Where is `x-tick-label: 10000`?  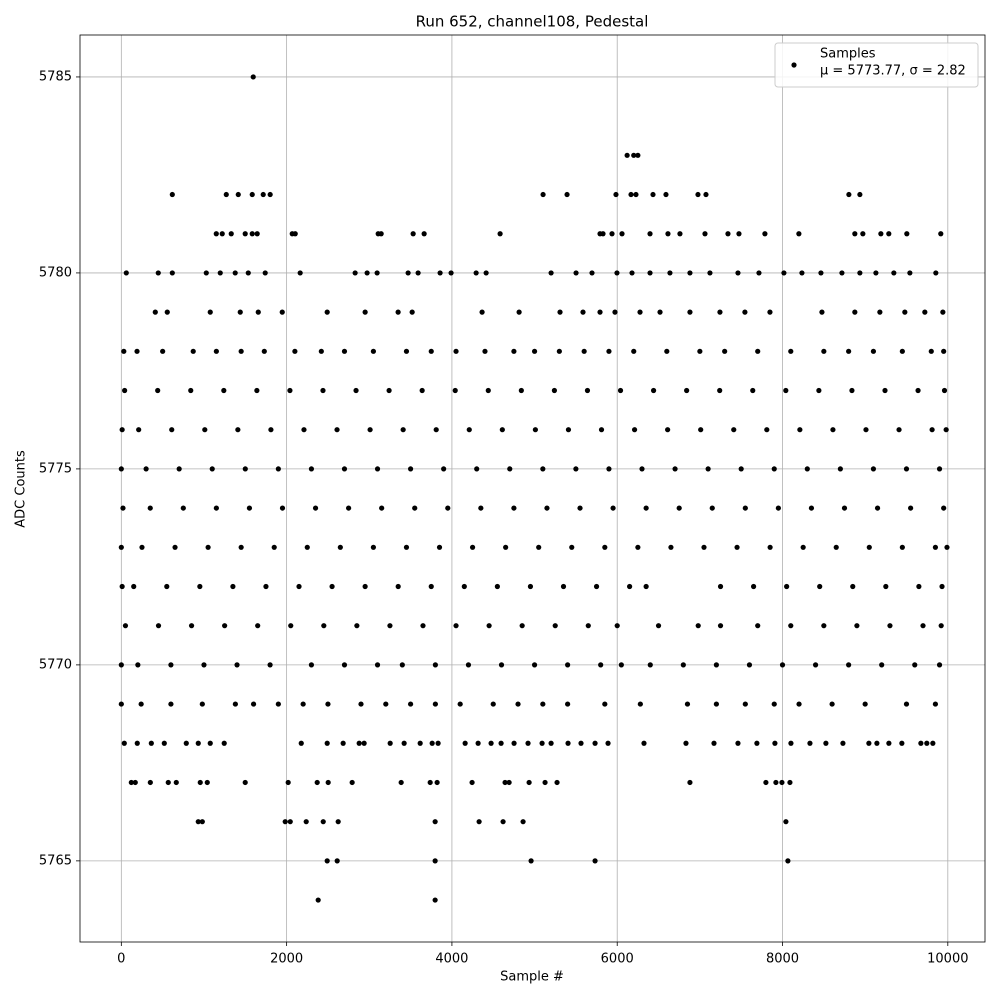
x-tick-label: 10000 is located at coordinates (947, 959).